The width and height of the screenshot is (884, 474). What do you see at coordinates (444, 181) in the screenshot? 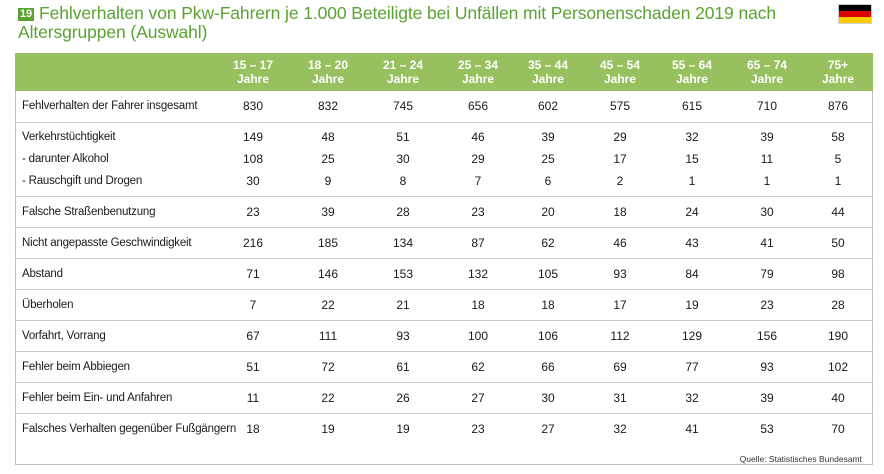
I see `table-row: - Rauschgift und Drogen 30 9 8 7 6 2 1 1 1` at bounding box center [444, 181].